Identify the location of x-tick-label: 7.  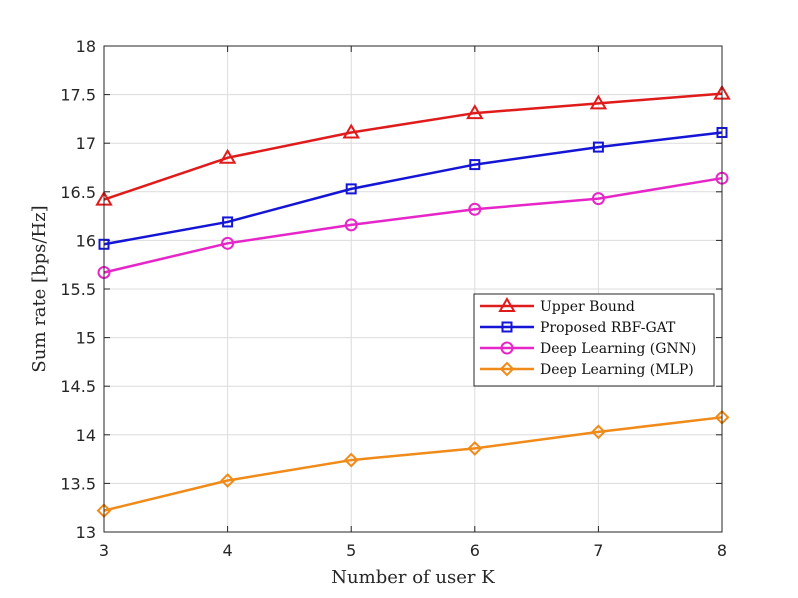
(598, 550).